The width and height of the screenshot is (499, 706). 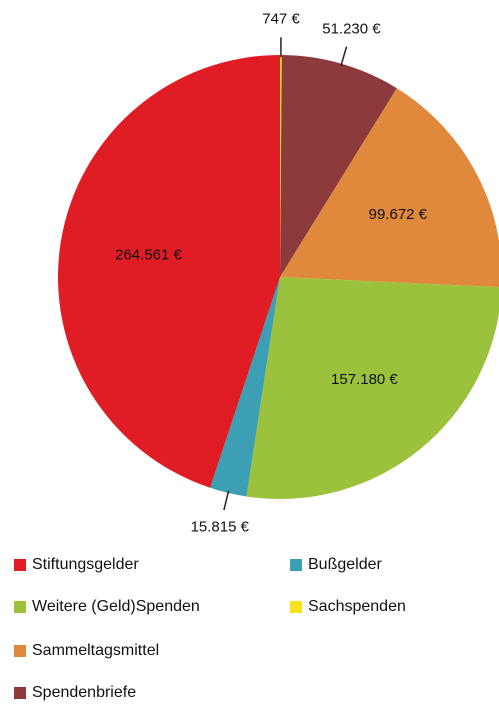 I want to click on data-label: 51.230 €, so click(x=351, y=29).